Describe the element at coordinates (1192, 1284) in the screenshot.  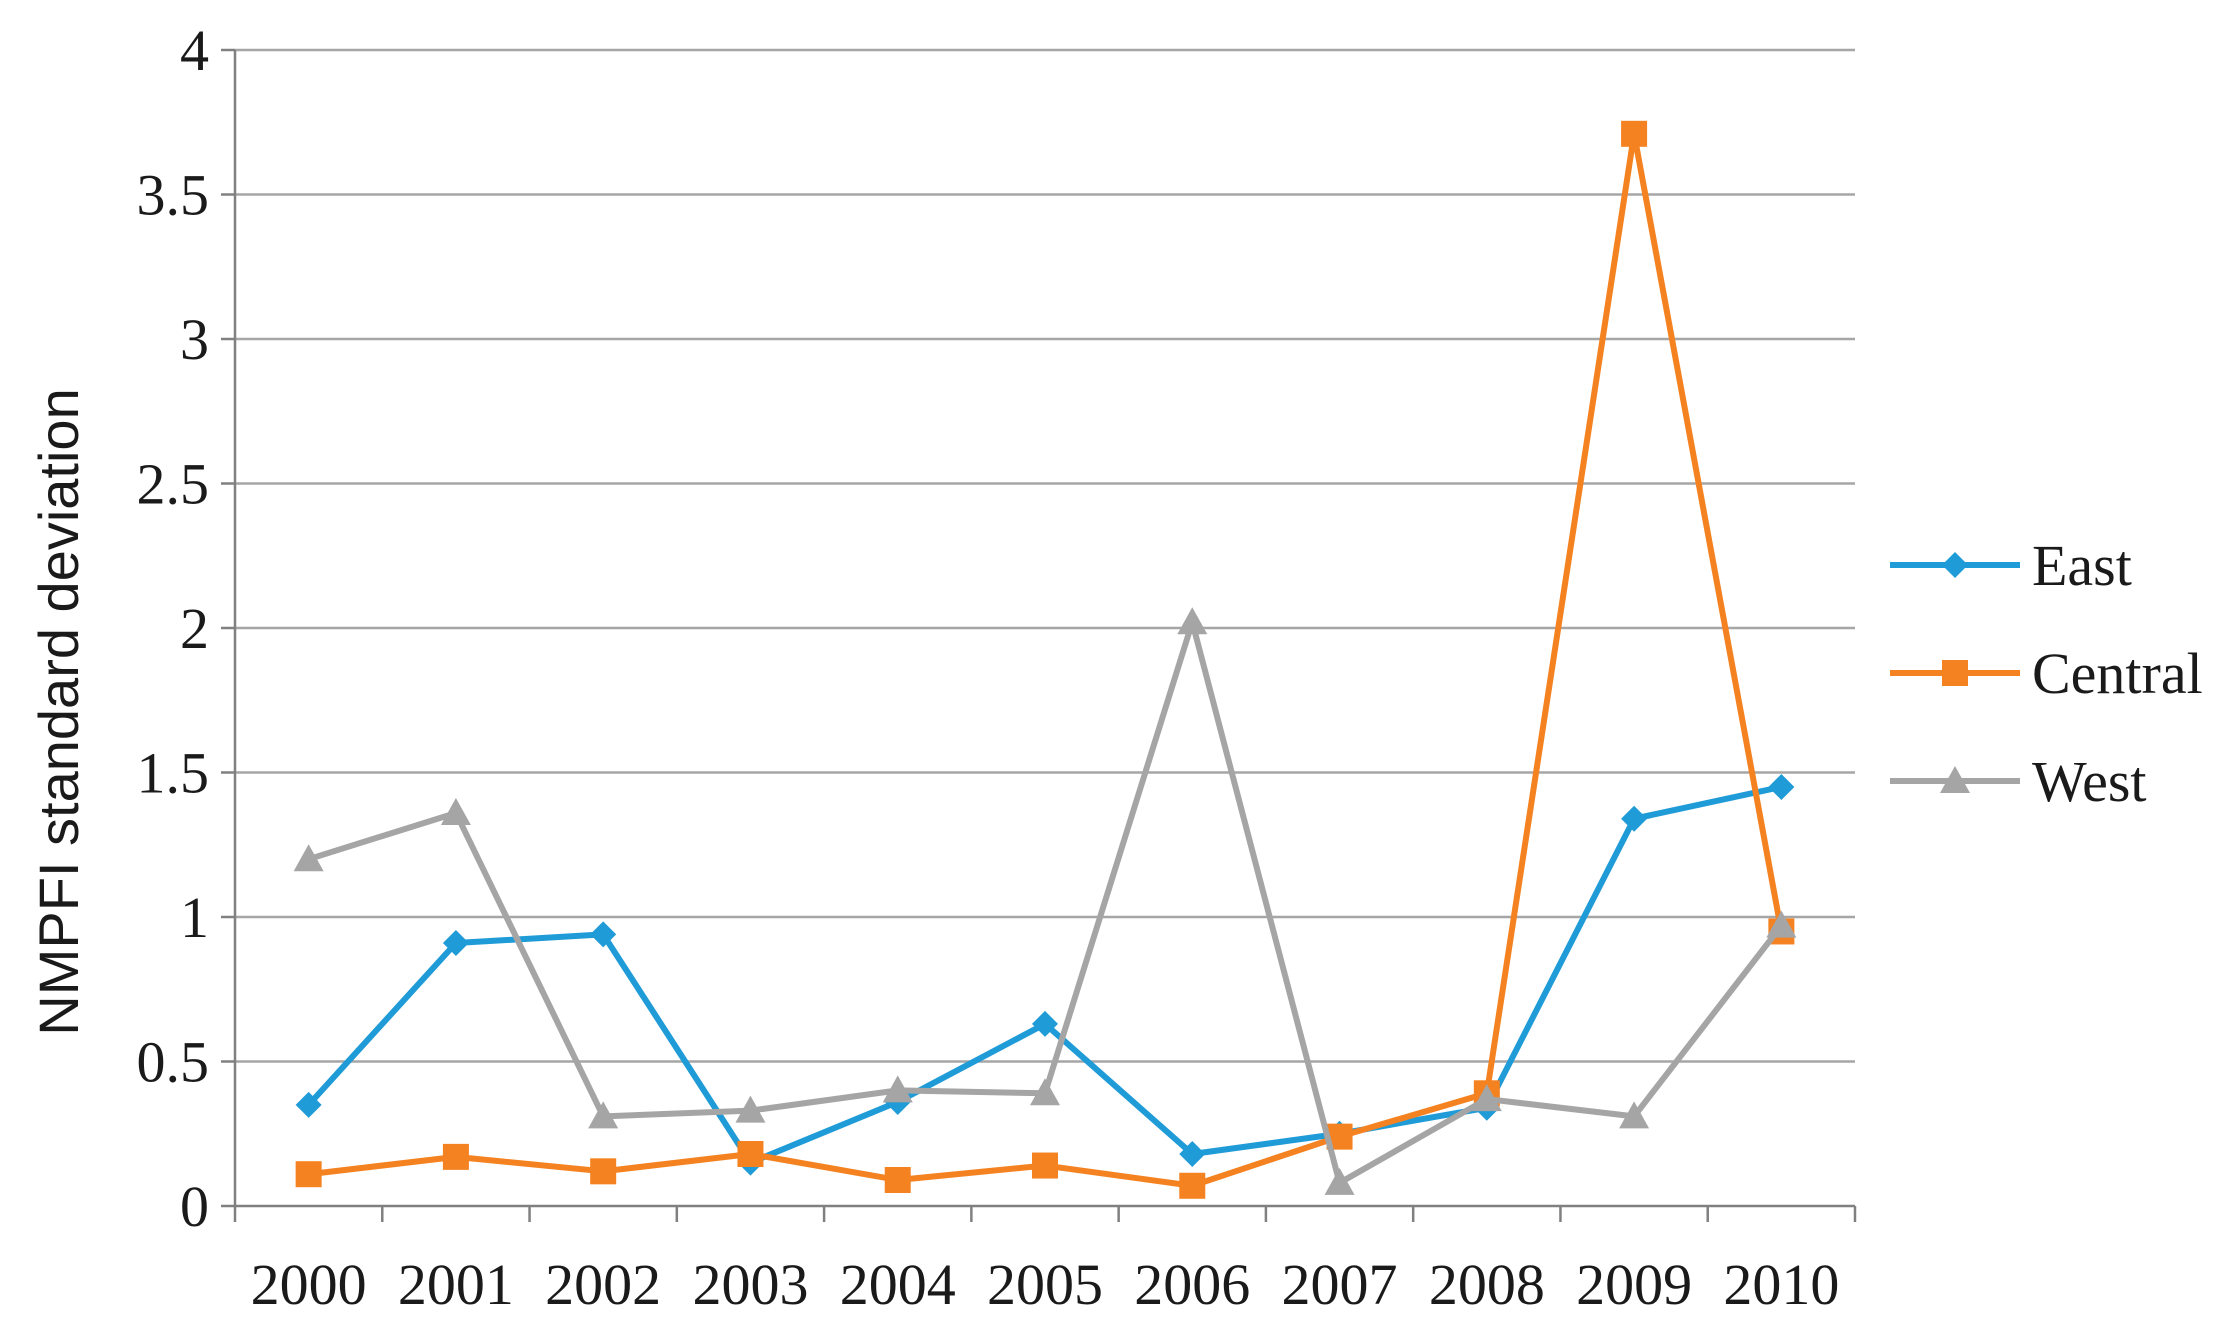
I see `x-tick-label: 2006` at that location.